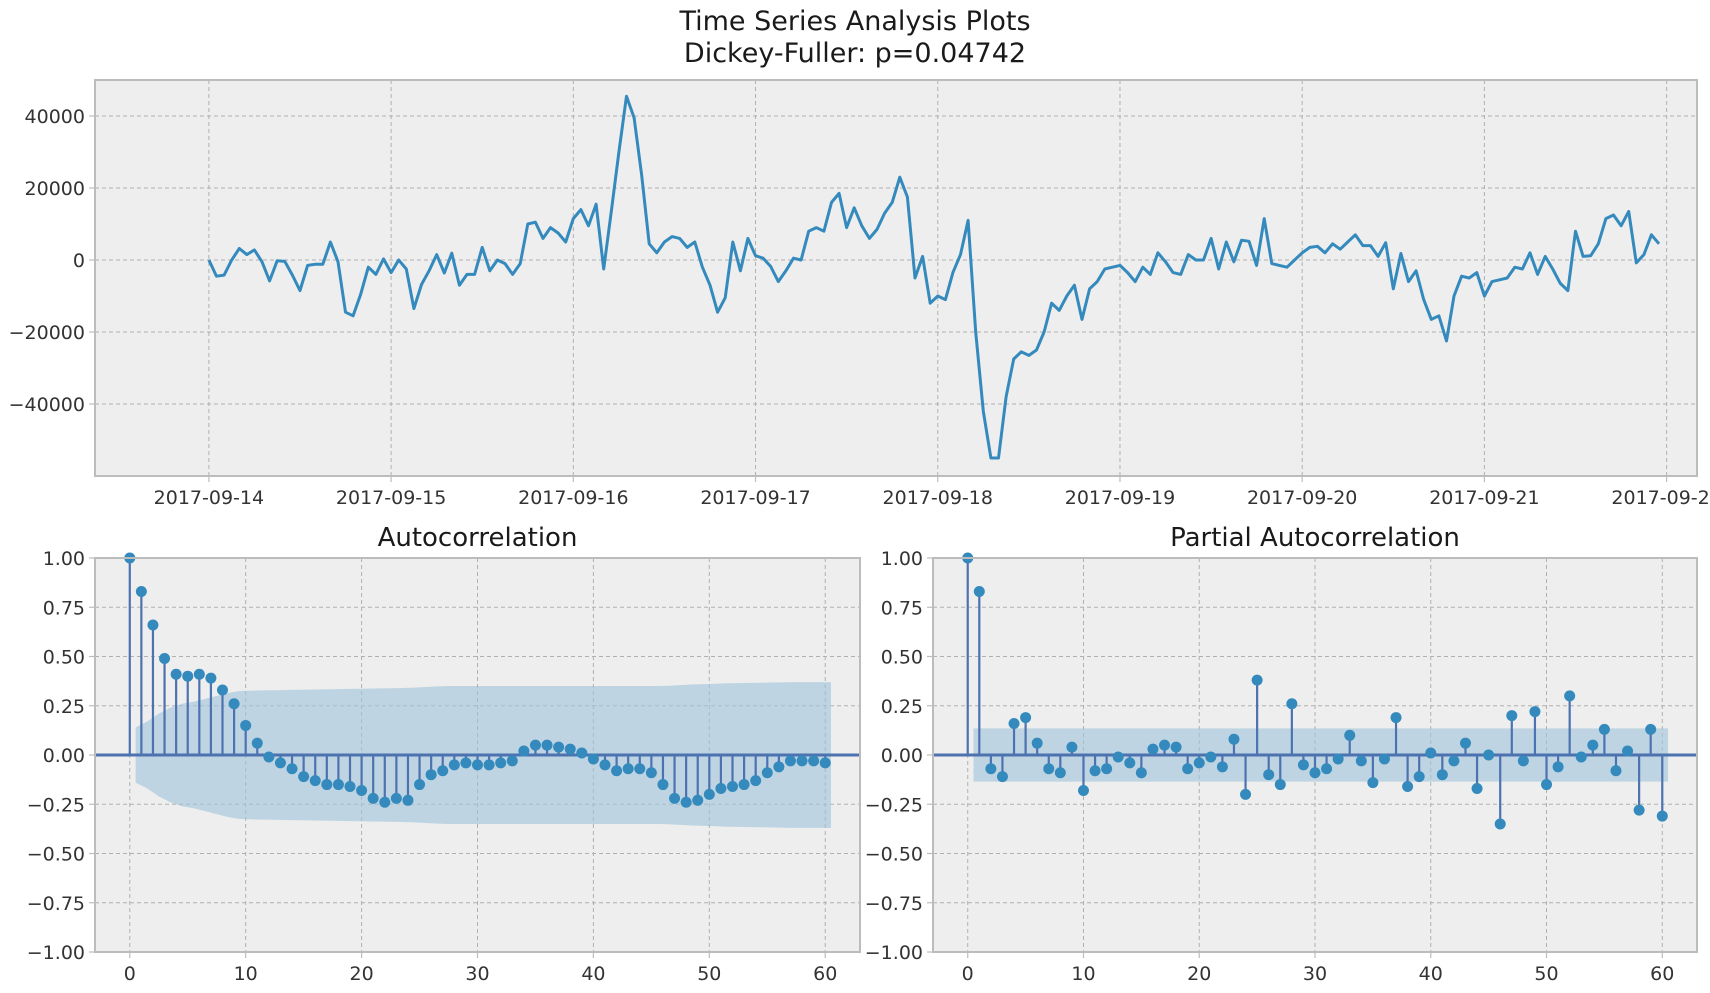 Image resolution: width=1710 pixels, height=993 pixels. What do you see at coordinates (1662, 974) in the screenshot?
I see `x-tick-label: 60` at bounding box center [1662, 974].